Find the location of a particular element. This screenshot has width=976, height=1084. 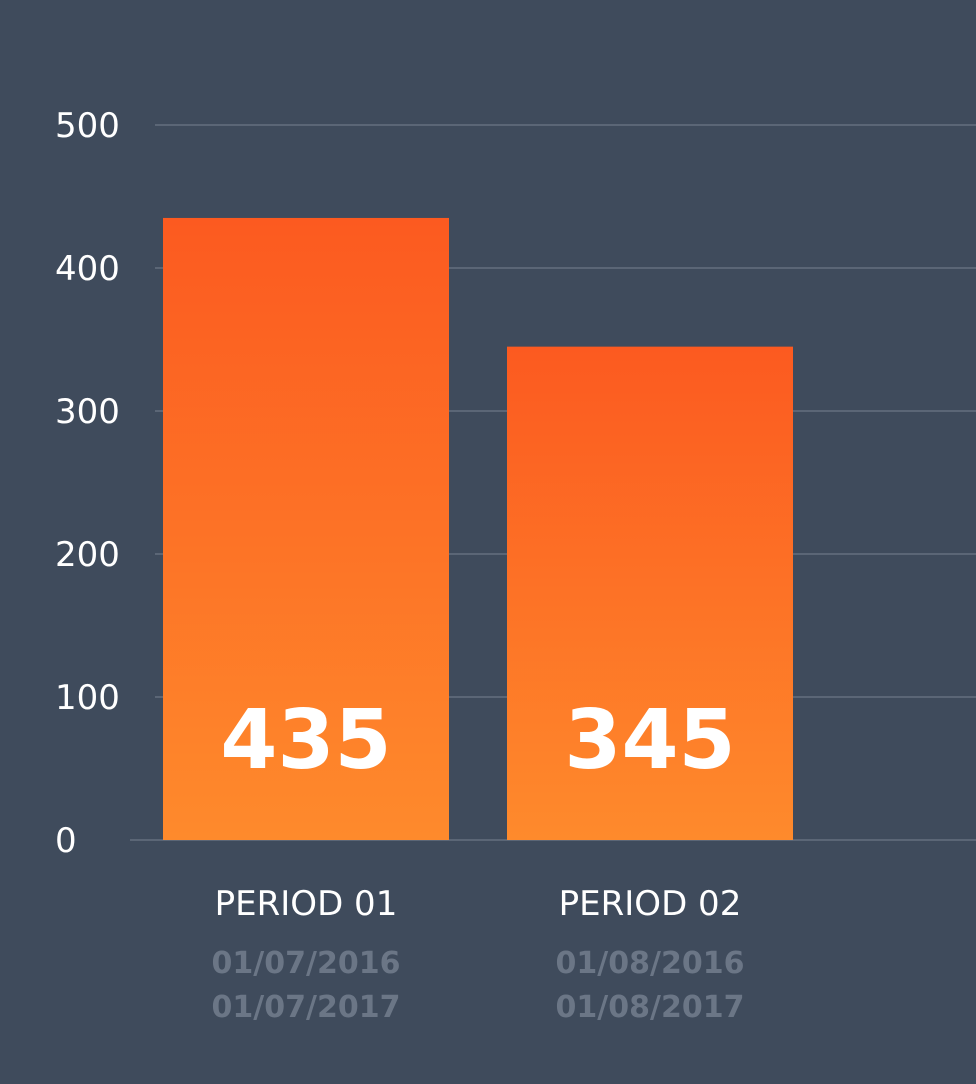

category-date-label: 01/07/2017 is located at coordinates (306, 1007).